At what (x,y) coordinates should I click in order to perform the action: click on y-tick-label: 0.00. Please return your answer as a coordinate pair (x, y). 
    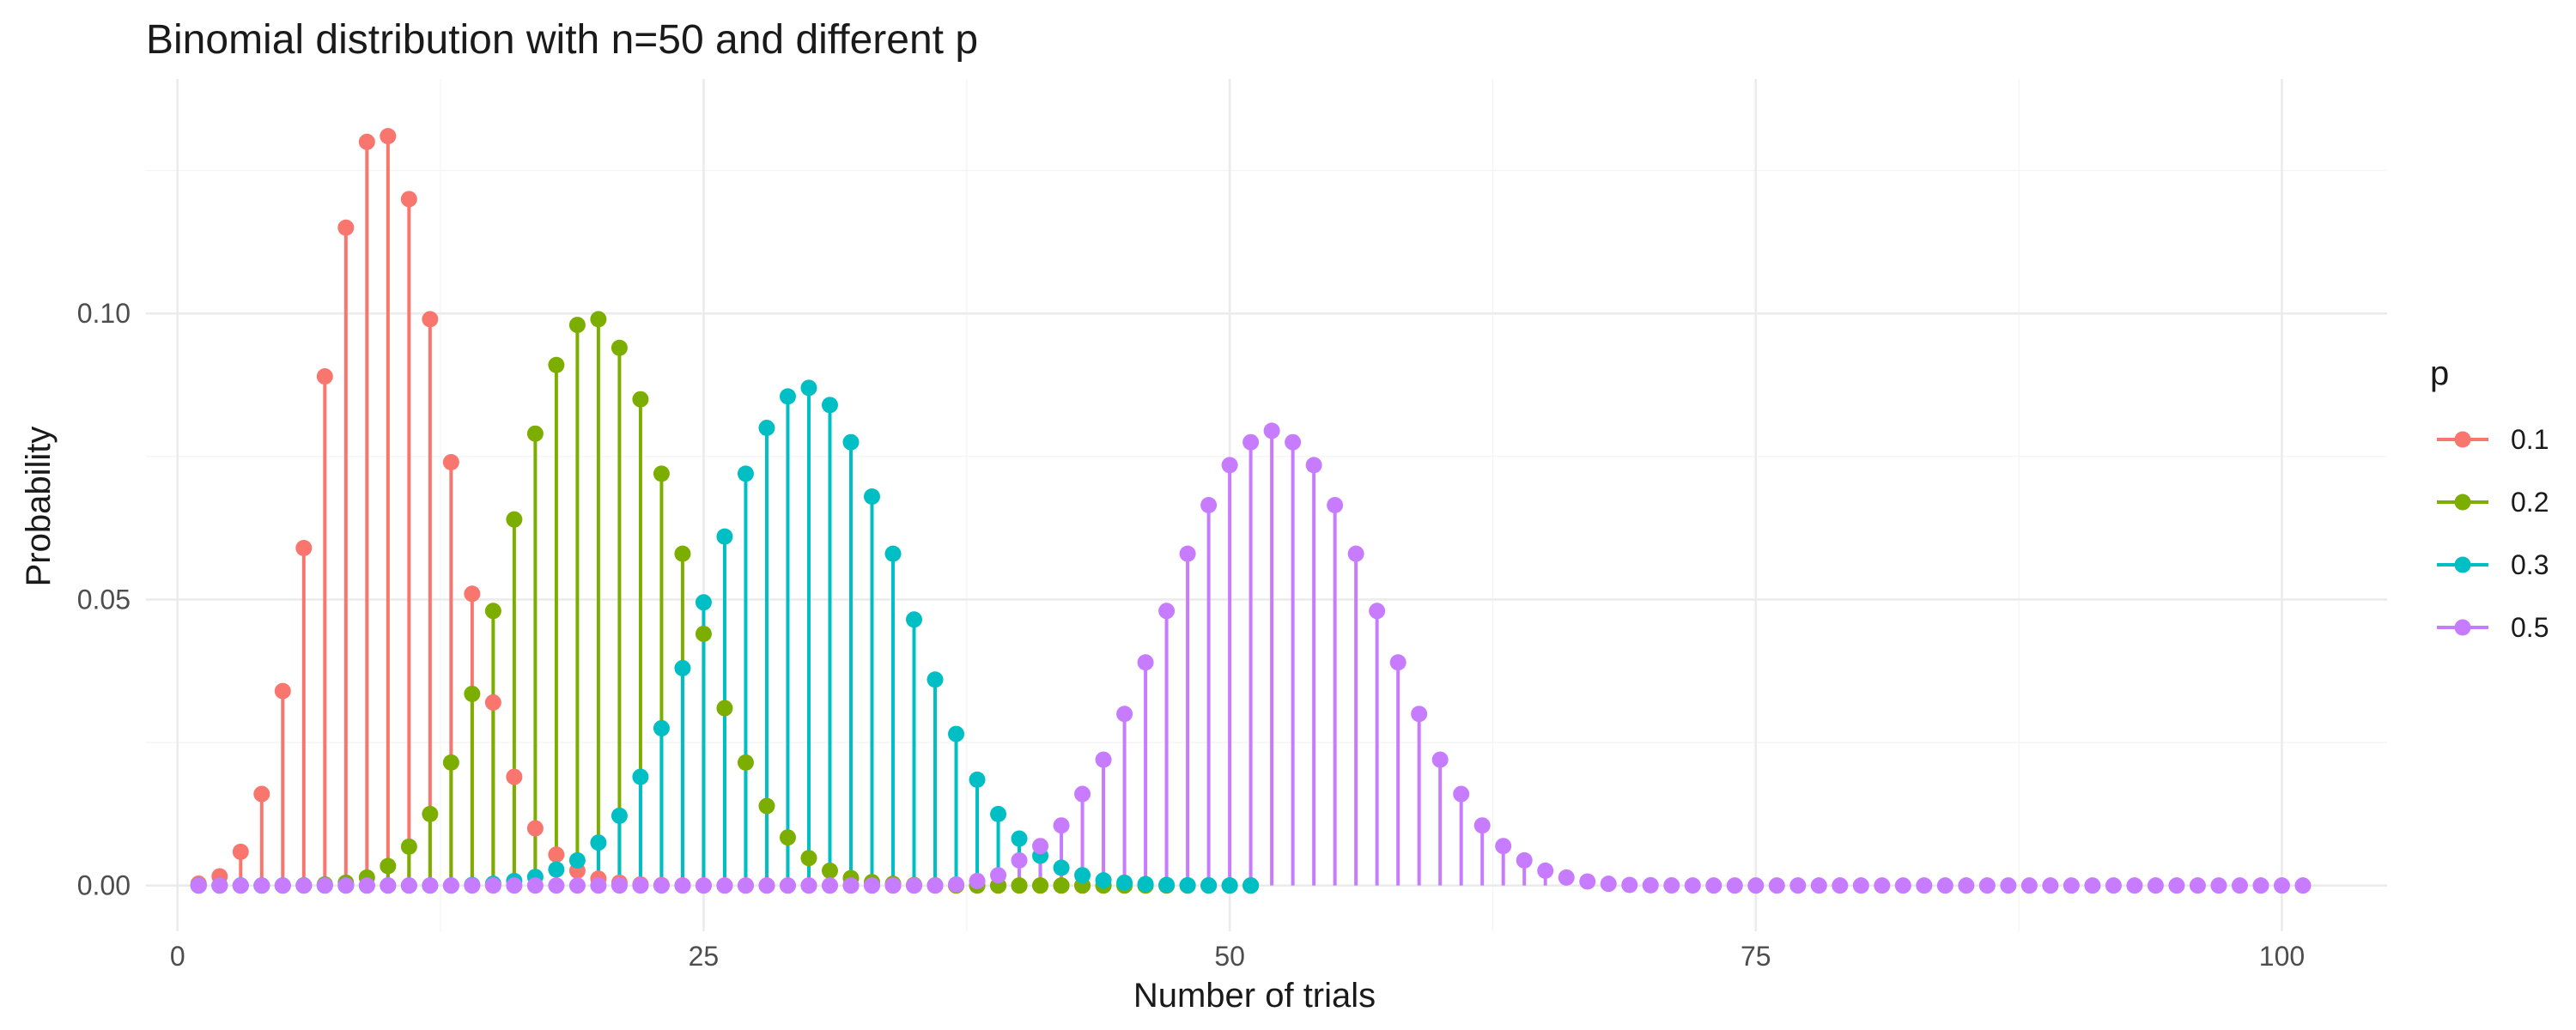
    Looking at the image, I should click on (104, 885).